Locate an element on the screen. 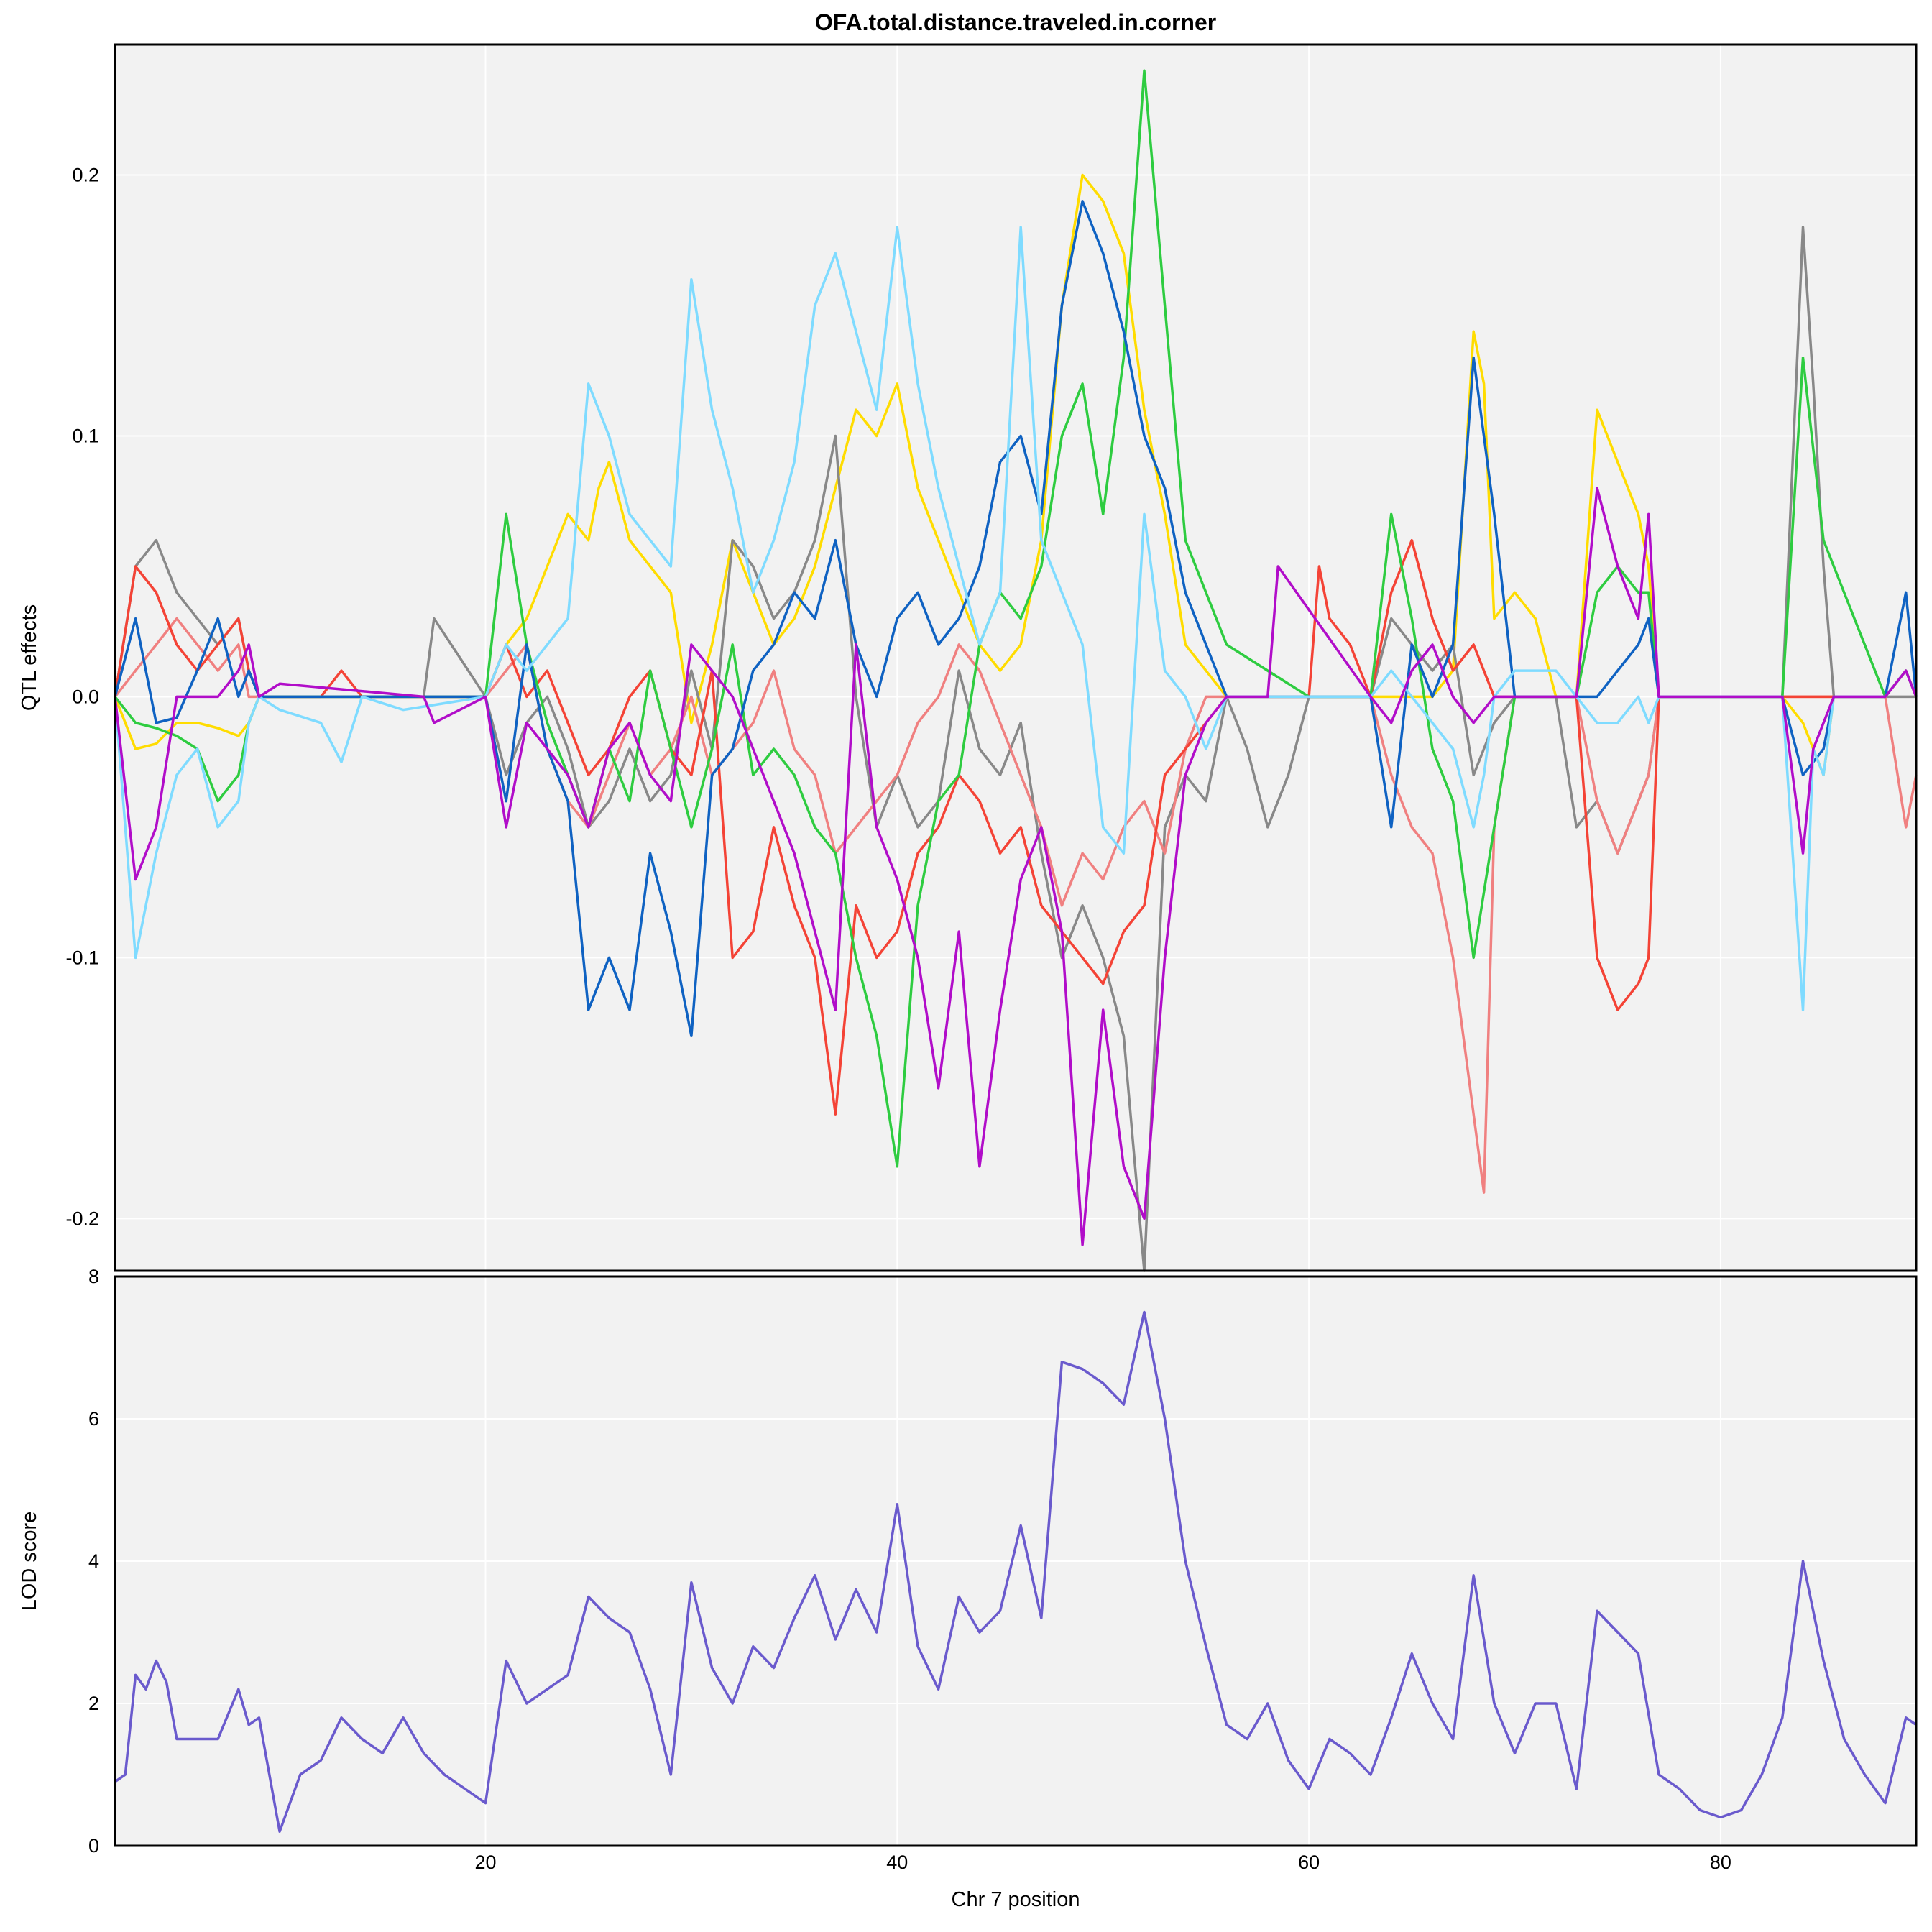 This screenshot has height=1932, width=1932. effects-y-tick-label: 0.0 is located at coordinates (85, 696).